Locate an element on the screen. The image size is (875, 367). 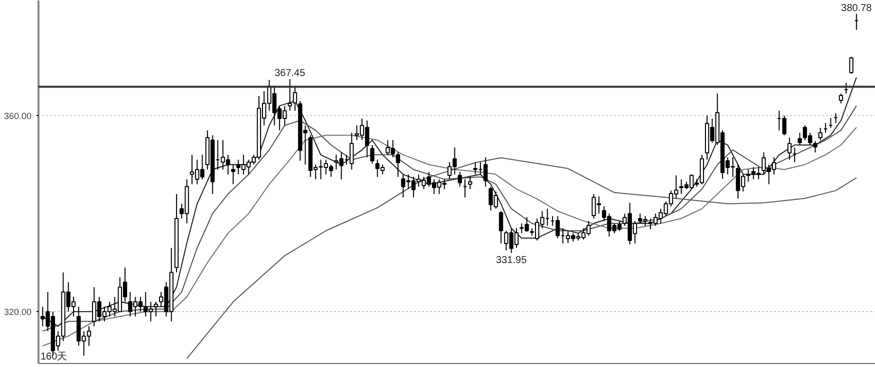
y-tick-label: 360.00 is located at coordinates (18, 116).